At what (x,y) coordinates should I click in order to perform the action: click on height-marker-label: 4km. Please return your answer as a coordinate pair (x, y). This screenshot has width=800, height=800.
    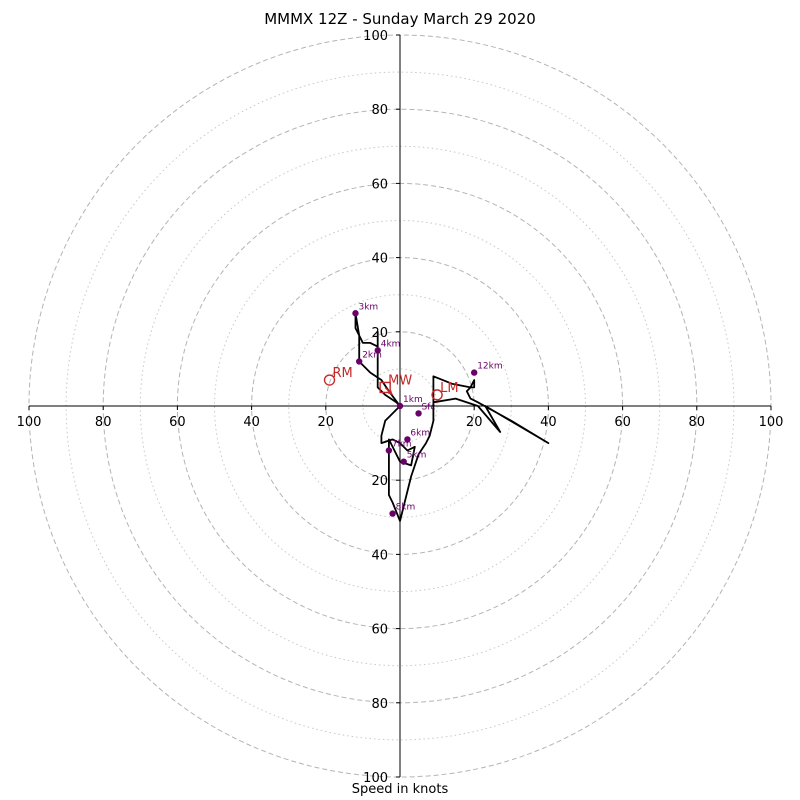
    Looking at the image, I should click on (391, 344).